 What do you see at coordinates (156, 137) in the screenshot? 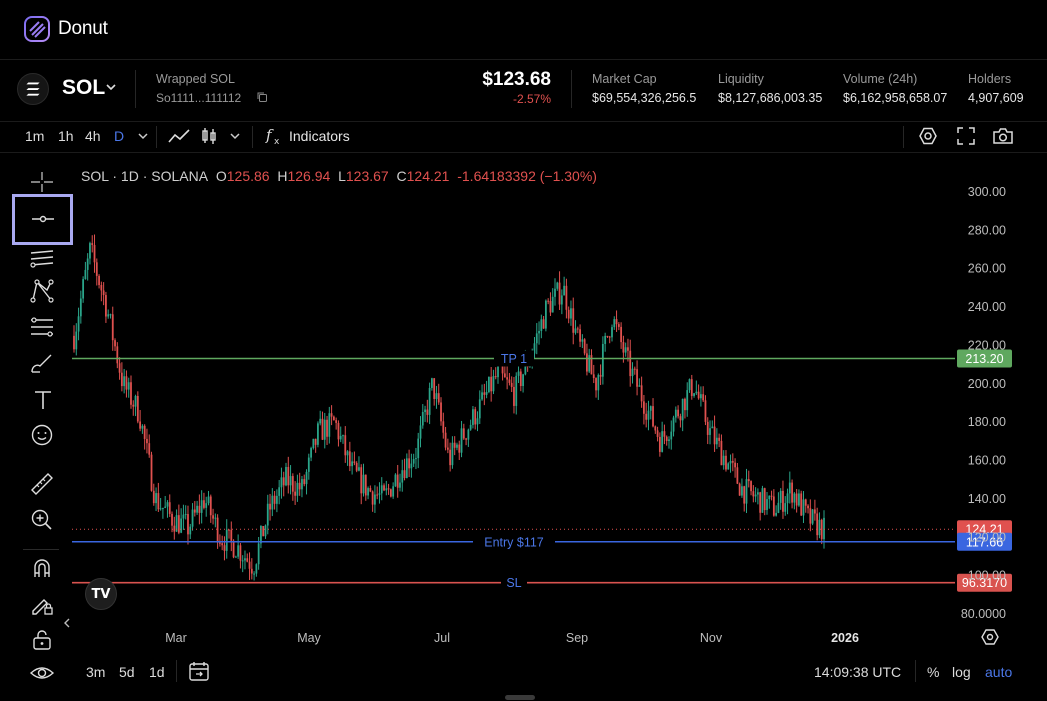
I see `divider` at bounding box center [156, 137].